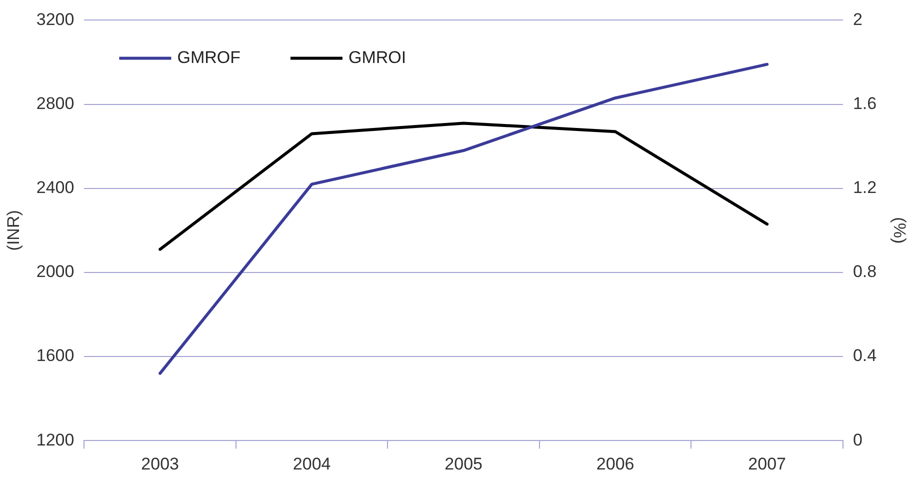 Image resolution: width=915 pixels, height=485 pixels. Describe the element at coordinates (377, 57) in the screenshot. I see `legend-label: GMROI` at that location.